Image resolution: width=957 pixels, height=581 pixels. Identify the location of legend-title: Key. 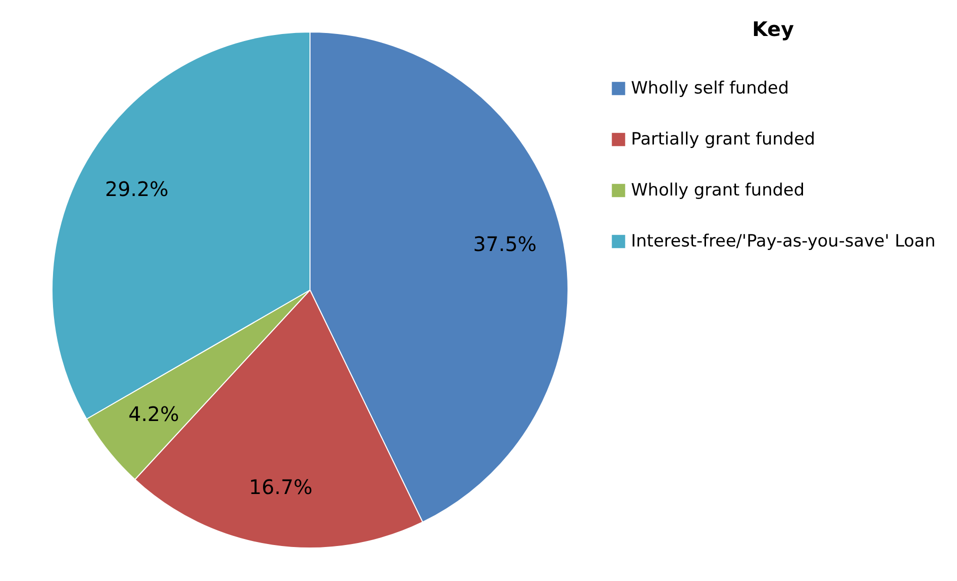
(773, 29).